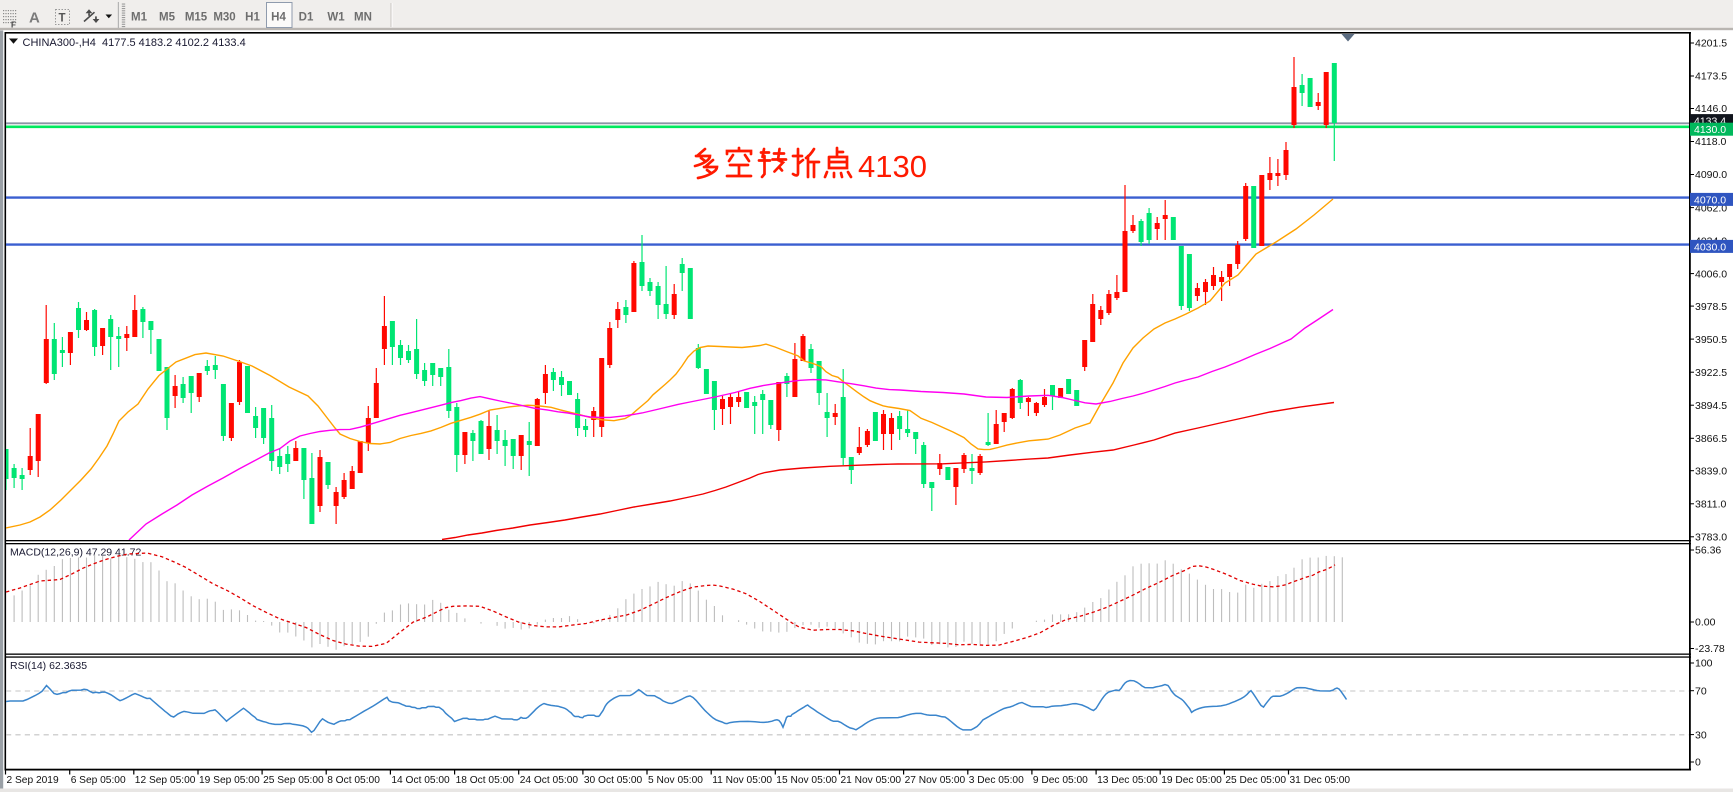 The image size is (1733, 792). Describe the element at coordinates (1711, 274) in the screenshot. I see `svg-text: 4006.0` at that location.